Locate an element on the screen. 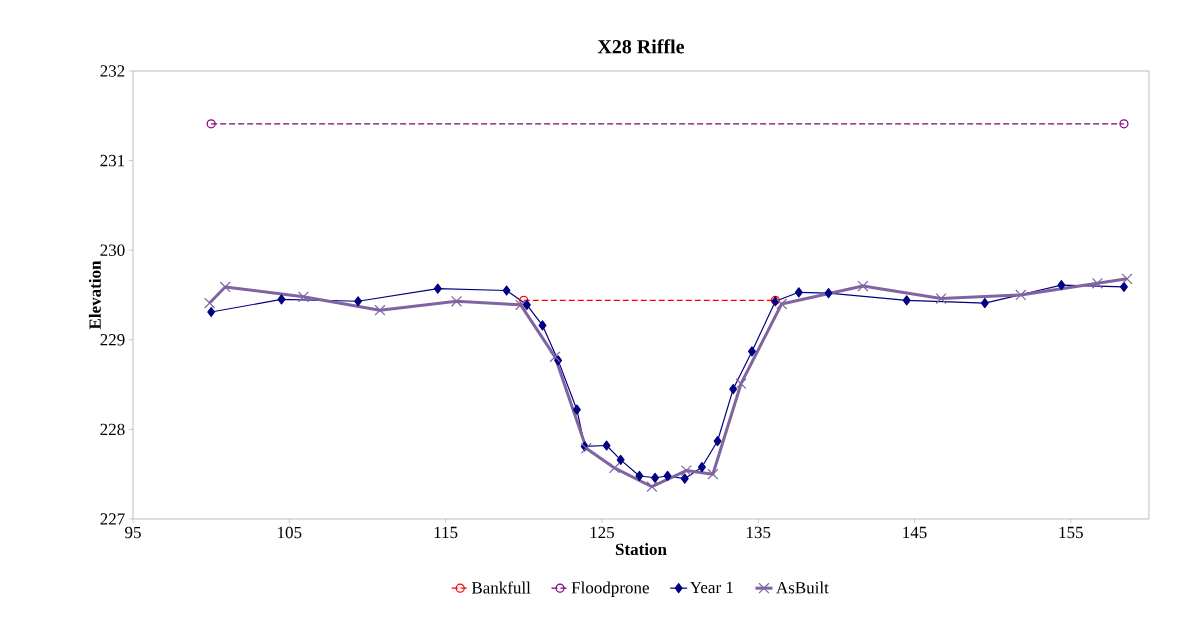 This screenshot has width=1203, height=628. y-axis-title: Elevation is located at coordinates (94, 295).